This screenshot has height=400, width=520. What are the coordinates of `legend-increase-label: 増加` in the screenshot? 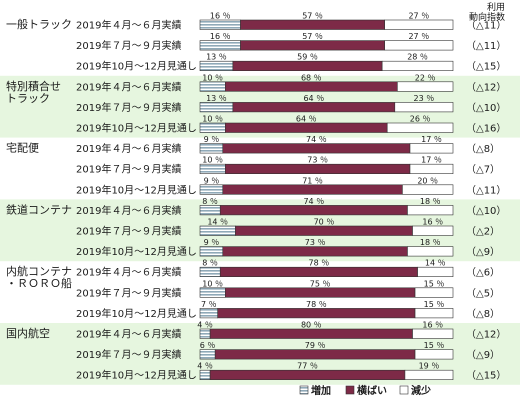 It's located at (321, 390).